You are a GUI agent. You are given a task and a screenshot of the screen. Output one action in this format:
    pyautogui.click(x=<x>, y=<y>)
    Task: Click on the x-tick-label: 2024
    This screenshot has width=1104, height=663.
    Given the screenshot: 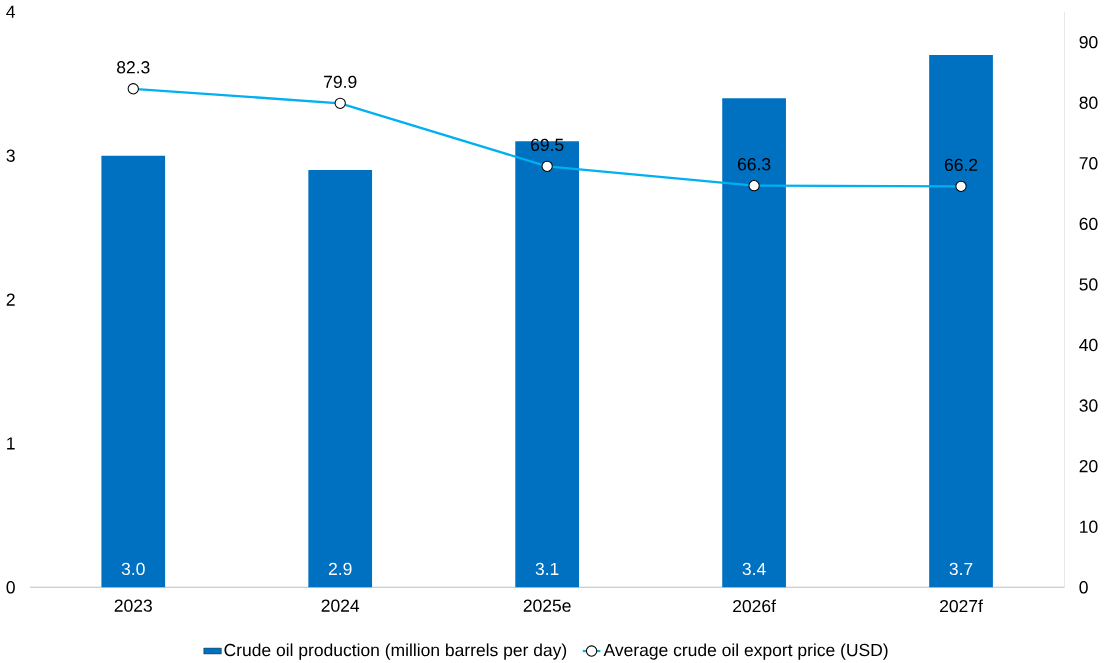 What is the action you would take?
    pyautogui.click(x=340, y=605)
    